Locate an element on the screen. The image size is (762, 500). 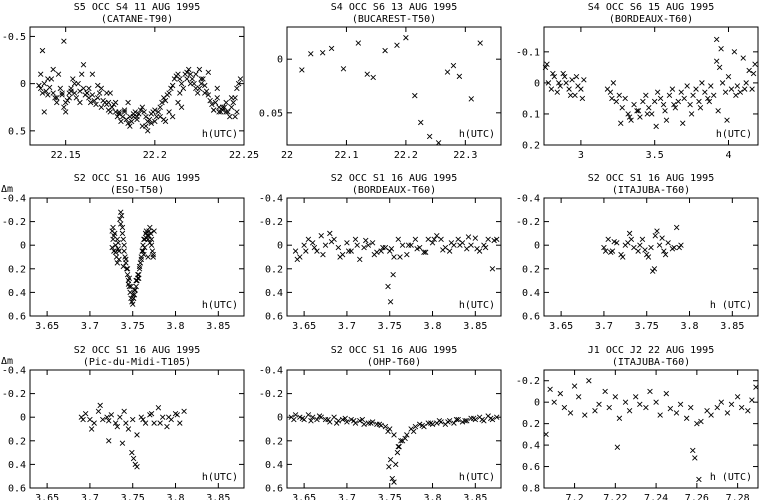
x-tick-label: 3.65 is located at coordinates (47, 326).